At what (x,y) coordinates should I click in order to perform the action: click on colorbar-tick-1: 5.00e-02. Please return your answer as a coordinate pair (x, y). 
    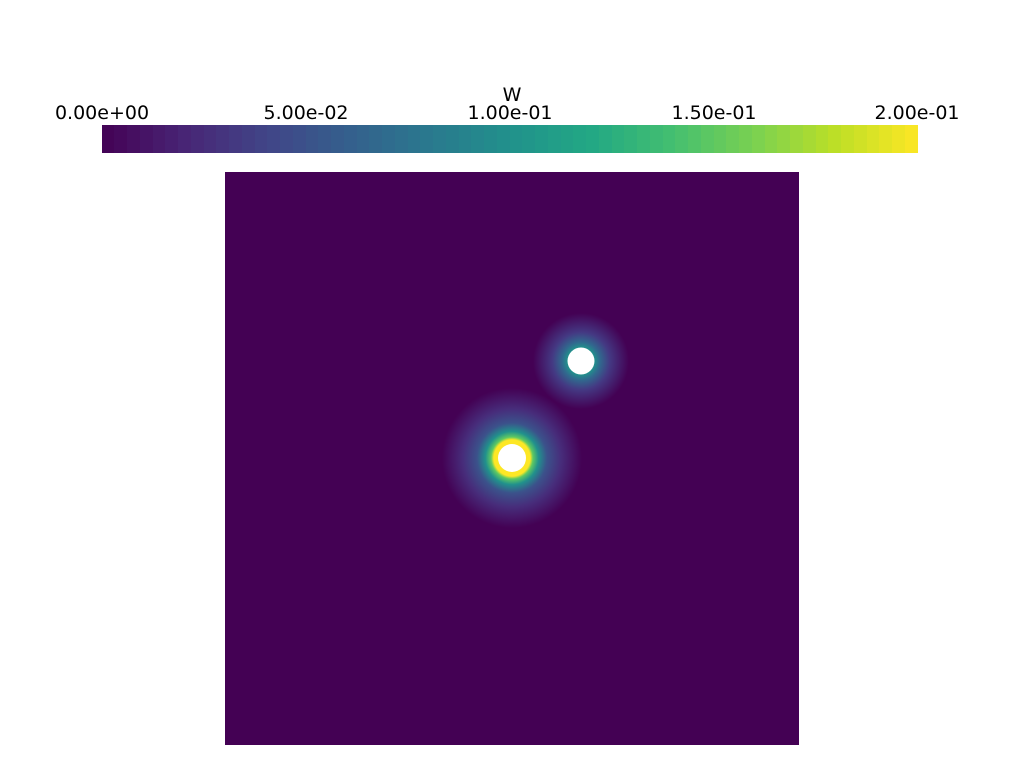
    Looking at the image, I should click on (306, 113).